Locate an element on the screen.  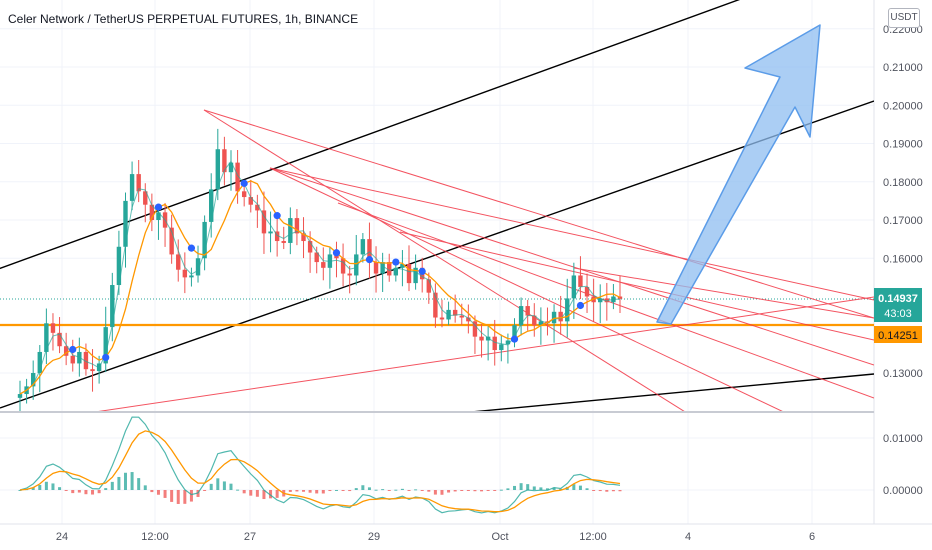
time-tick-label: 24 is located at coordinates (62, 537).